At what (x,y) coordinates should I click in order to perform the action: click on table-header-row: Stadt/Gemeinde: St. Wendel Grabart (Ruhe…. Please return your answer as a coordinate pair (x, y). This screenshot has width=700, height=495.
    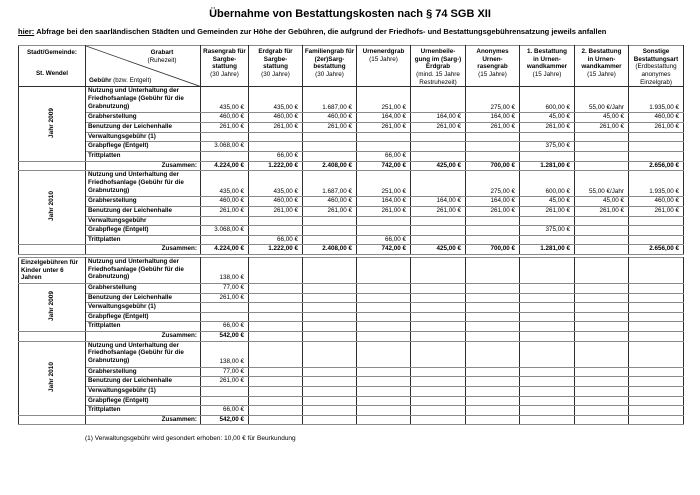
    Looking at the image, I should click on (351, 66).